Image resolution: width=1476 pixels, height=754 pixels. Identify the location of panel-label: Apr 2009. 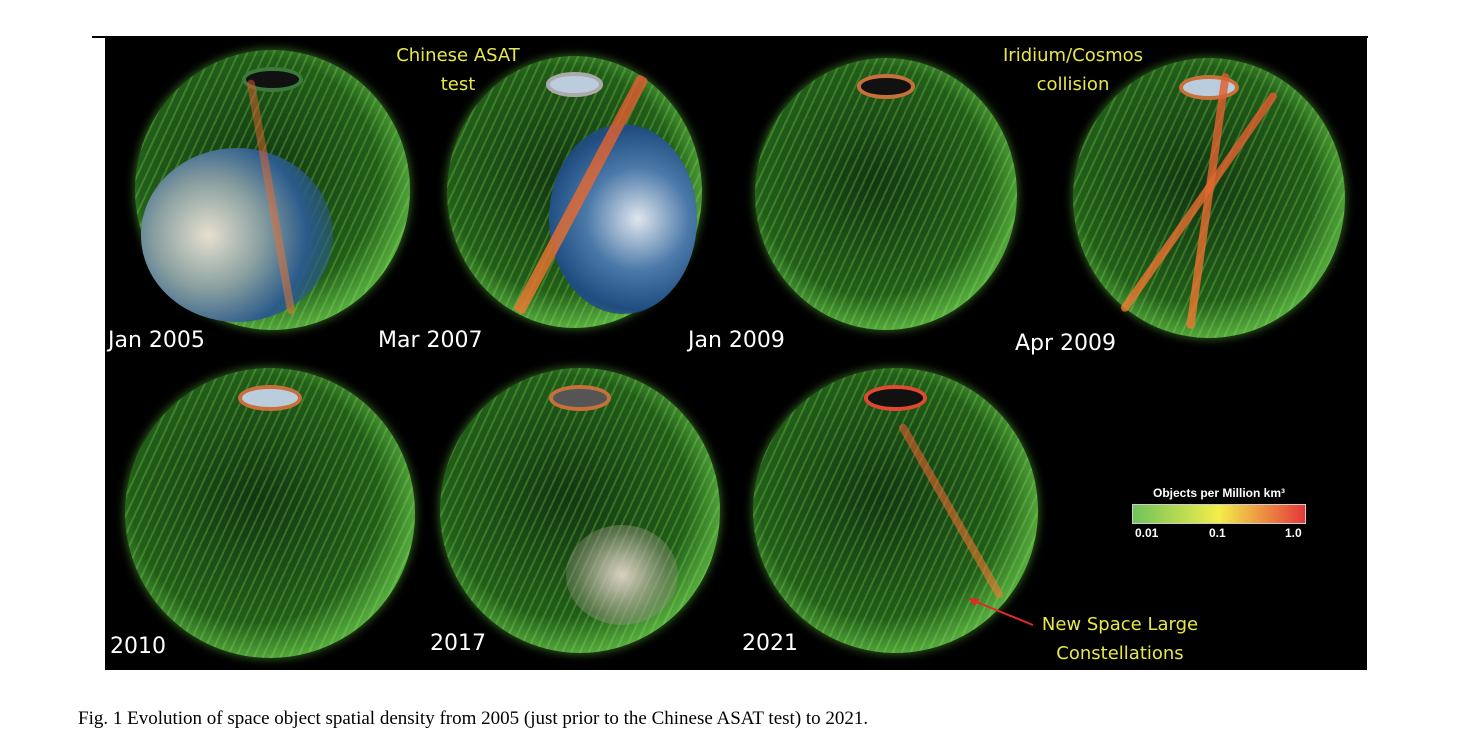
(1066, 343).